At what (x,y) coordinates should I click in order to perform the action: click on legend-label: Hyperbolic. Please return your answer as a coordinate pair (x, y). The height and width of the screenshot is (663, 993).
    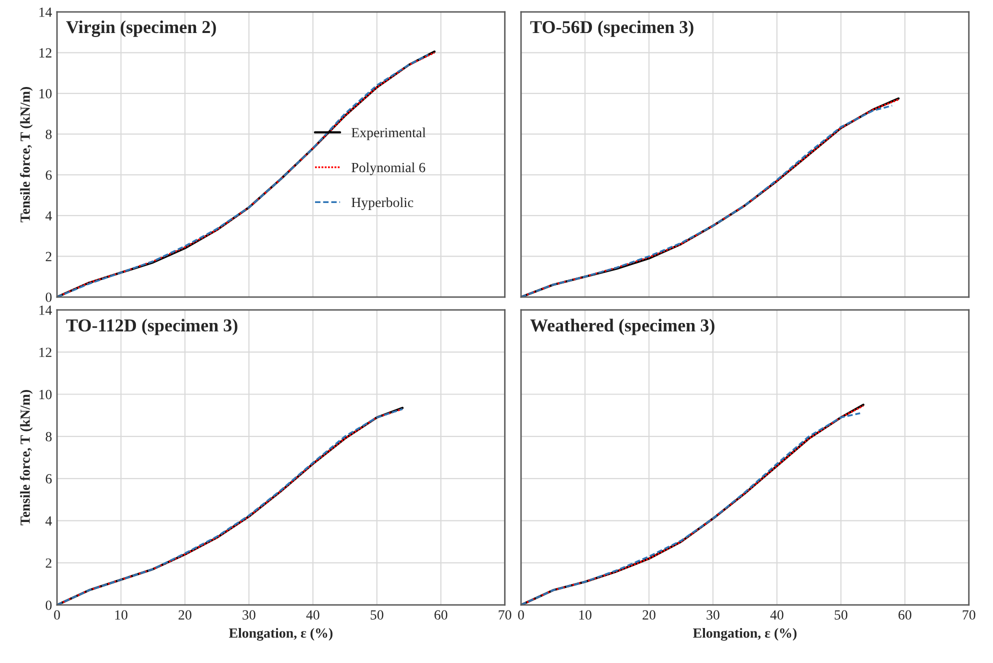
    Looking at the image, I should click on (383, 203).